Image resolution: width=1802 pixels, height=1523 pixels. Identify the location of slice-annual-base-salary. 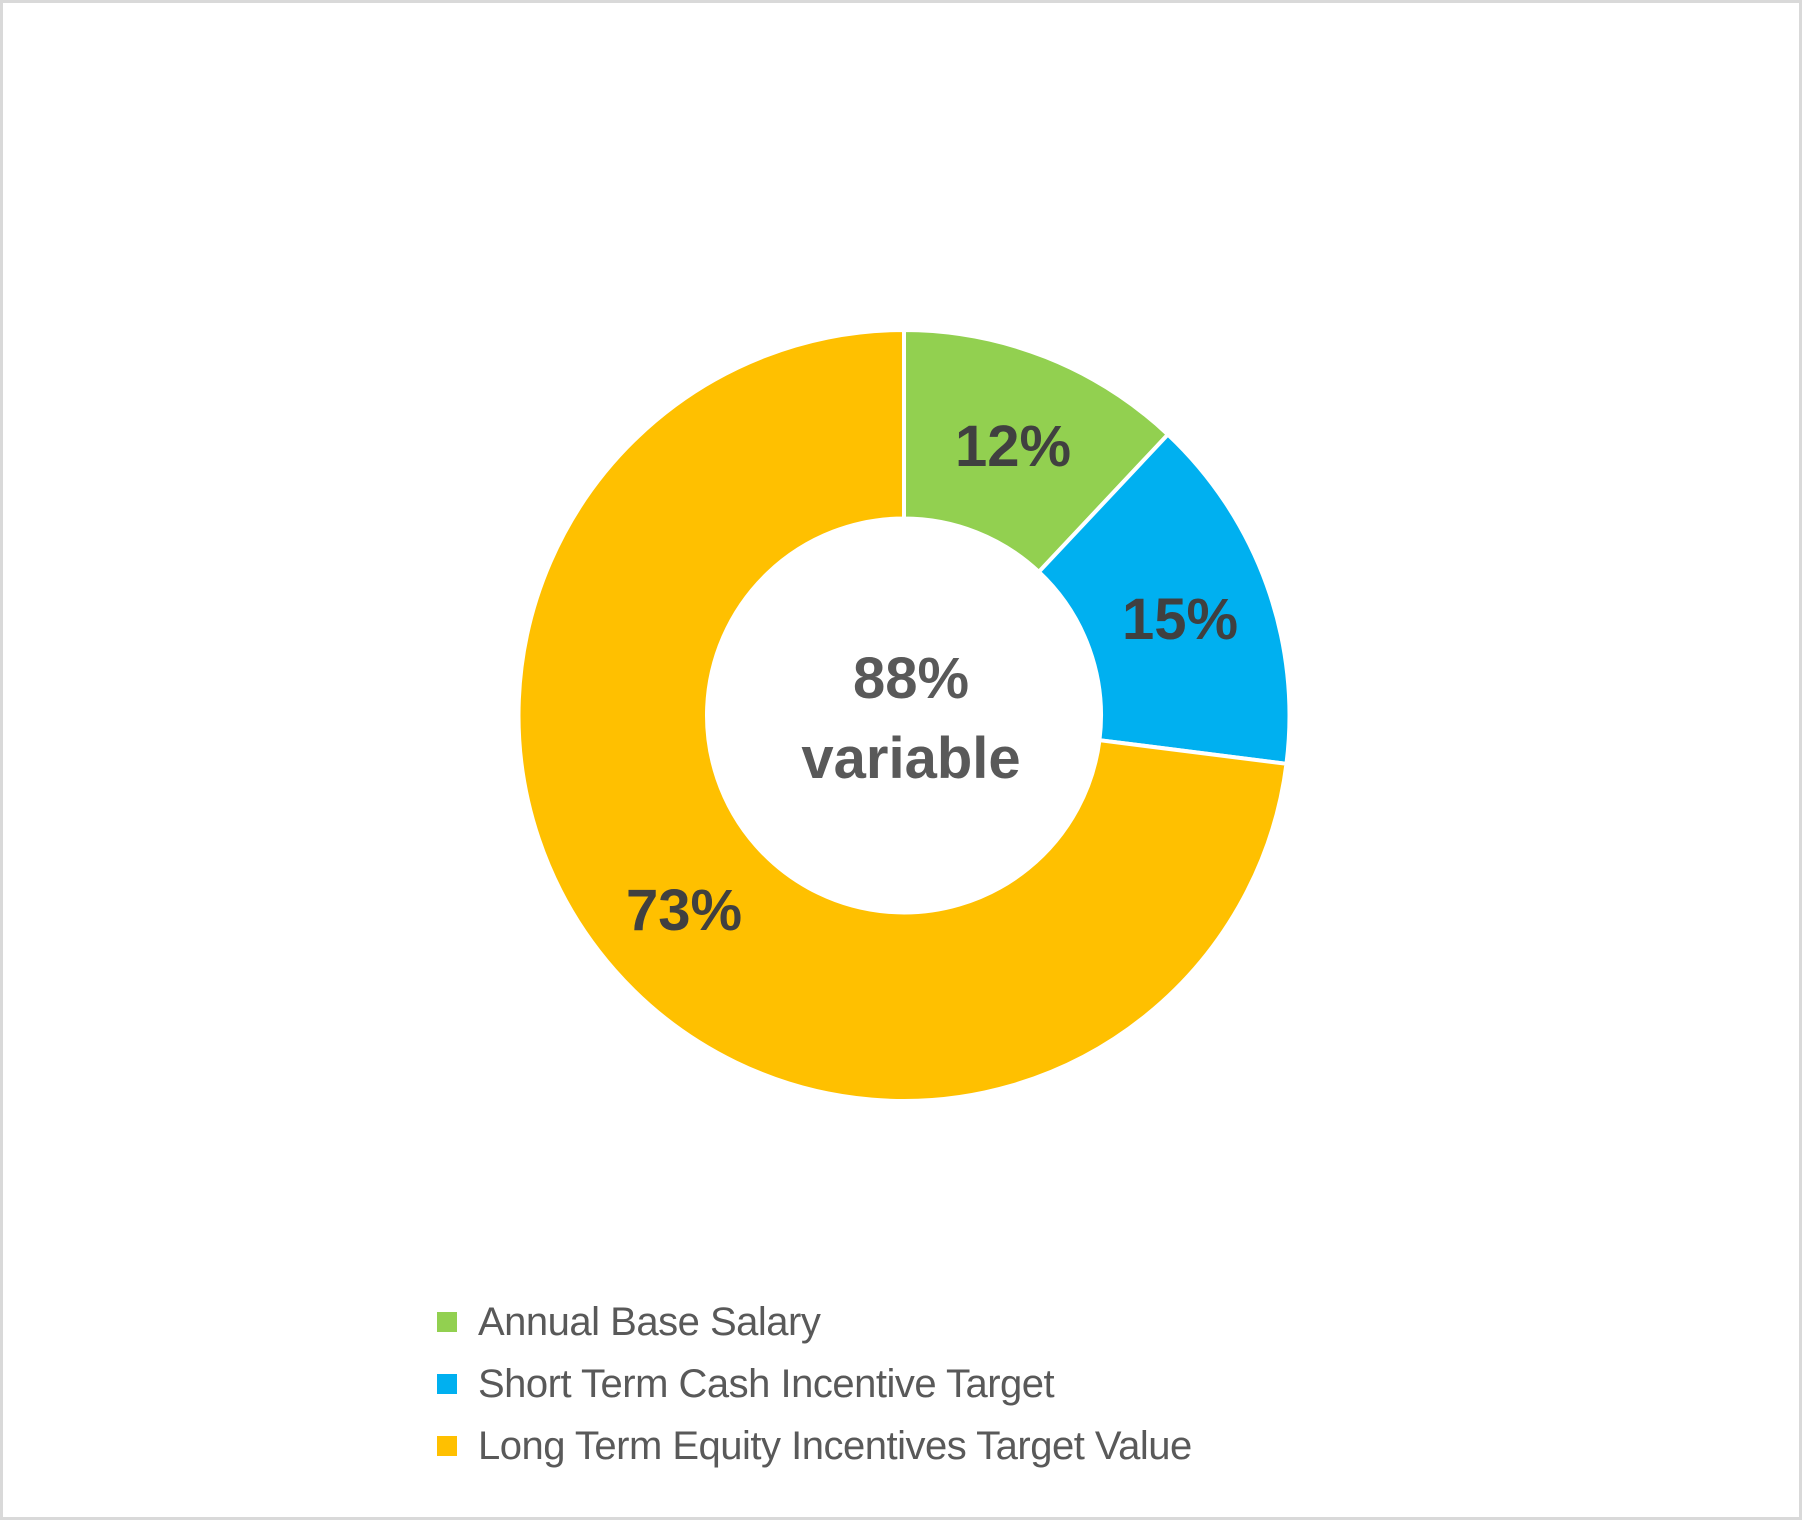
(1036, 451).